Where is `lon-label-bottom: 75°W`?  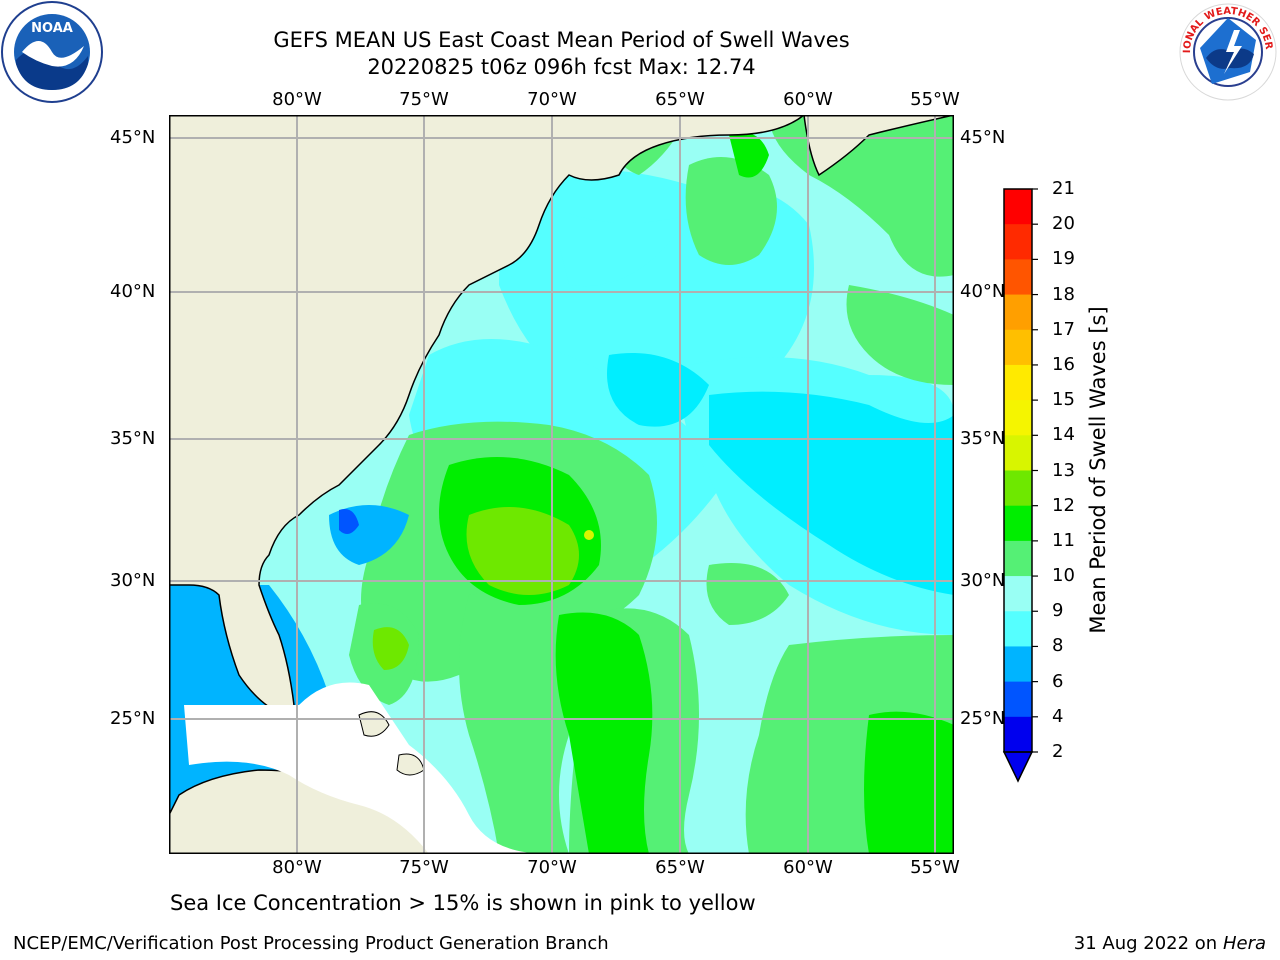
lon-label-bottom: 75°W is located at coordinates (424, 867).